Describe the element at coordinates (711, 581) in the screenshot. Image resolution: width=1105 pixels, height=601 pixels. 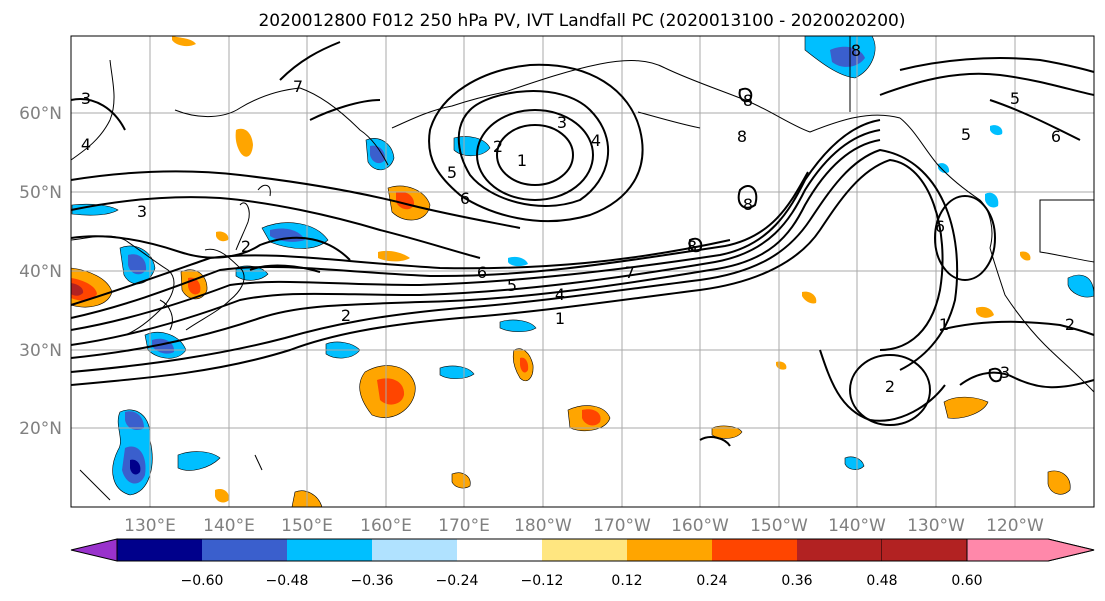
I see `colorbar-tick: 0.24` at that location.